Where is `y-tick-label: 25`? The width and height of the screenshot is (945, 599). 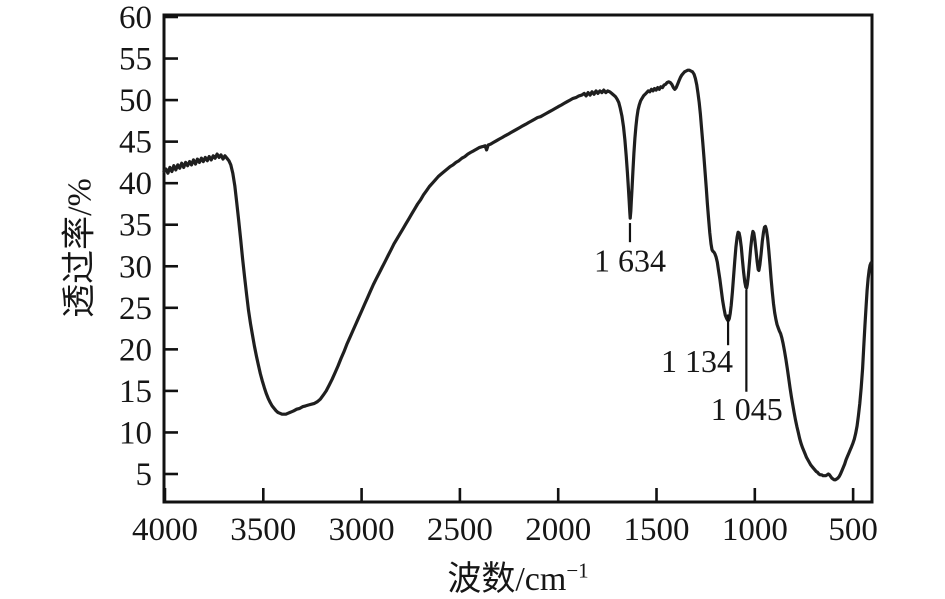
y-tick-label: 25 is located at coordinates (135, 309).